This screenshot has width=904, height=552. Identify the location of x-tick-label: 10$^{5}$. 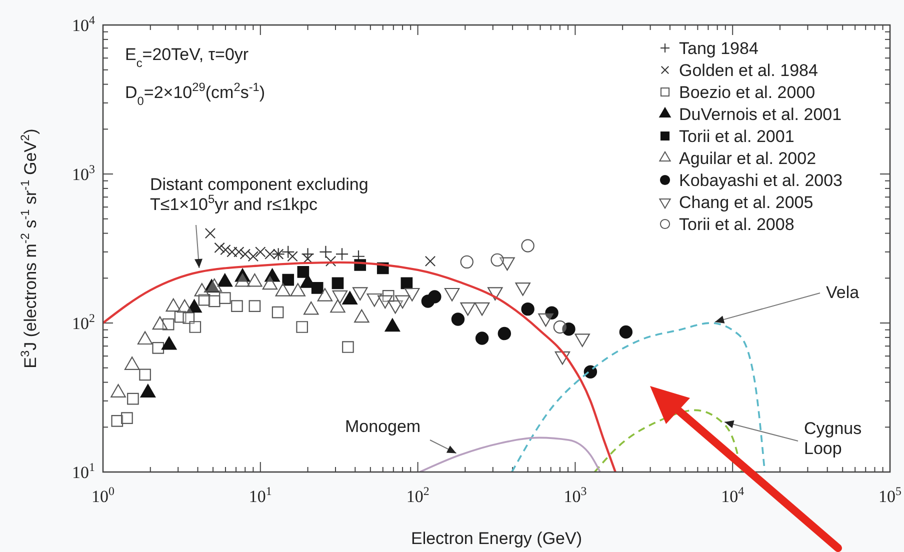
(890, 495).